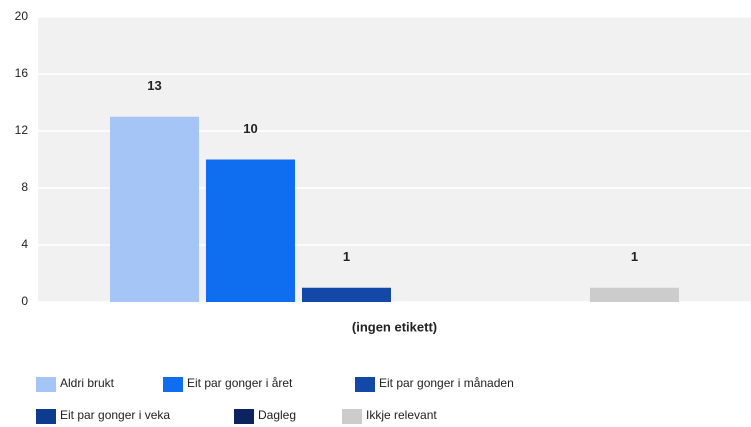 This screenshot has width=751, height=427. I want to click on legend-label: Eit par gonger i veka, so click(115, 415).